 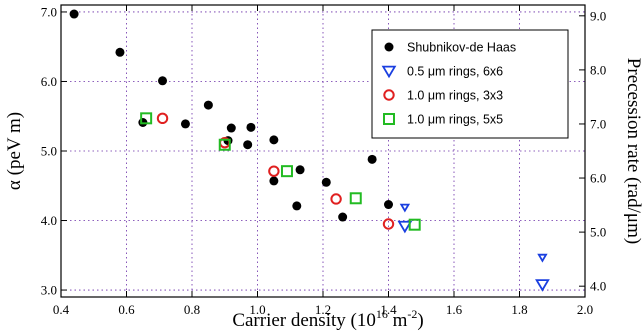 I want to click on x-tick-label: 2.0, so click(x=585, y=309).